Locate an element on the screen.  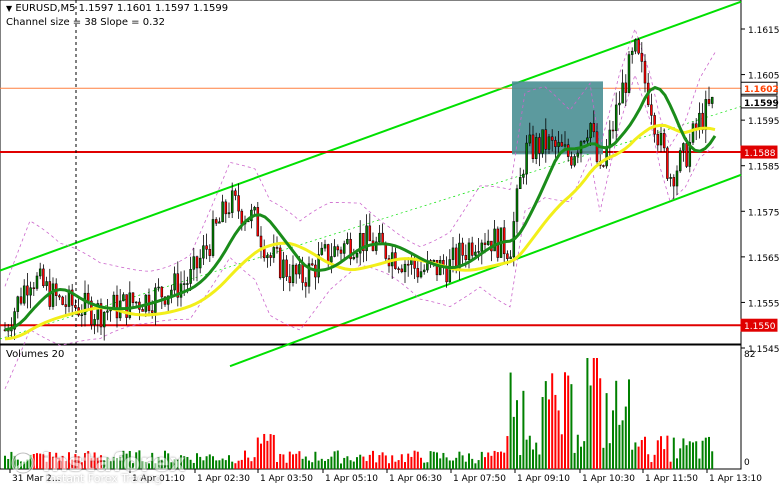
volume-max-label: 82 is located at coordinates (749, 355).